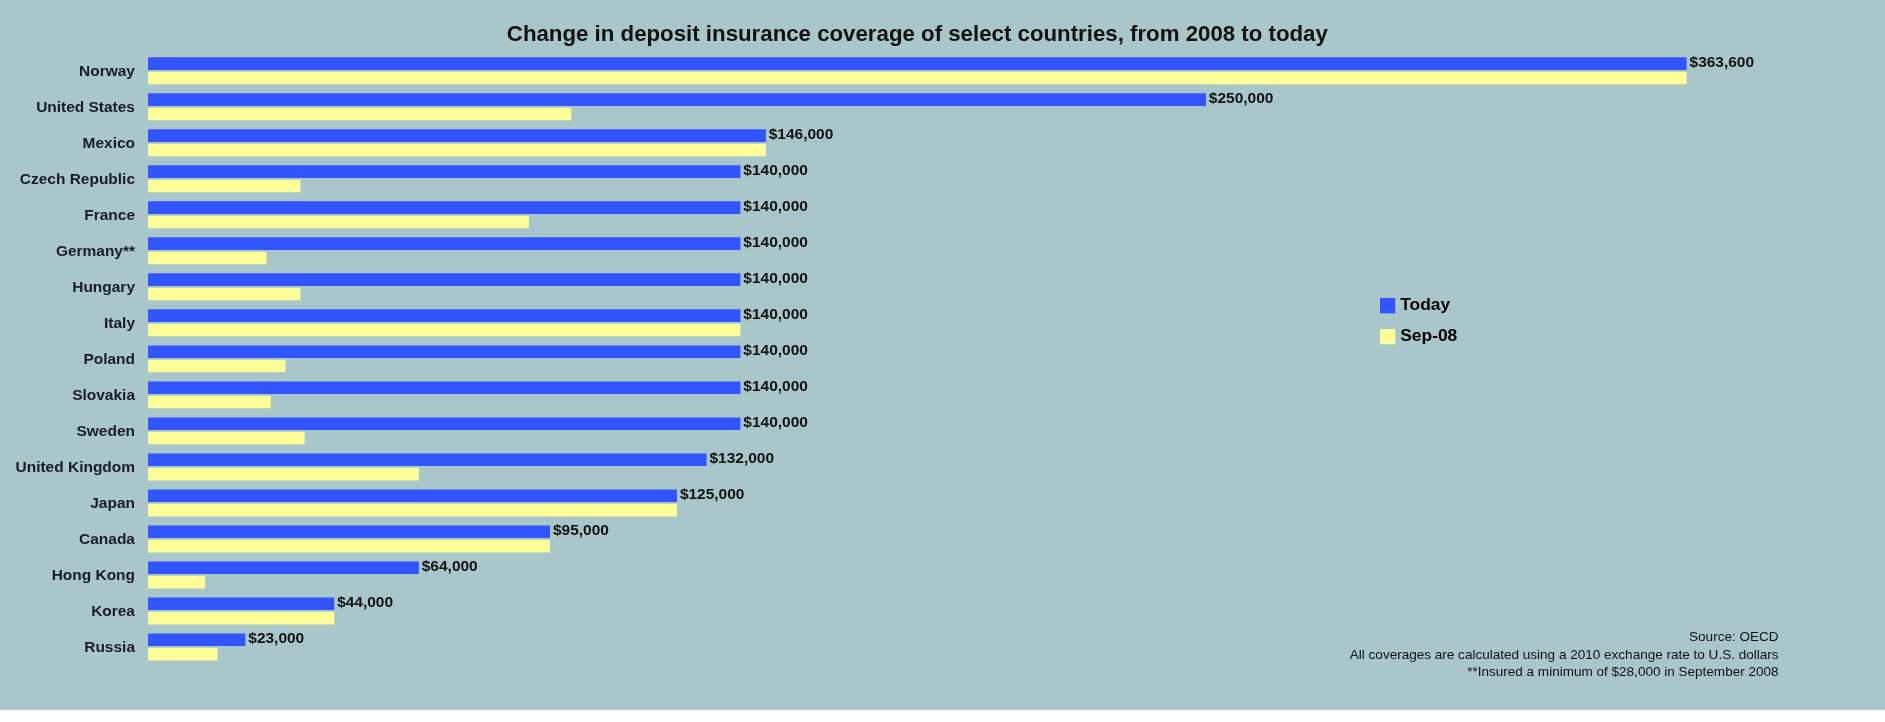 The image size is (1885, 722). What do you see at coordinates (105, 430) in the screenshot?
I see `y-tick-label: Sweden` at bounding box center [105, 430].